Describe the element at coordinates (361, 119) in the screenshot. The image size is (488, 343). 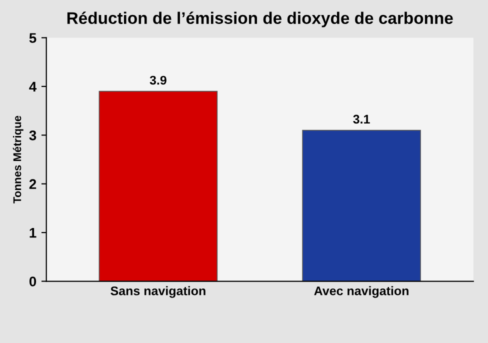
I see `data-label: 3.1` at that location.